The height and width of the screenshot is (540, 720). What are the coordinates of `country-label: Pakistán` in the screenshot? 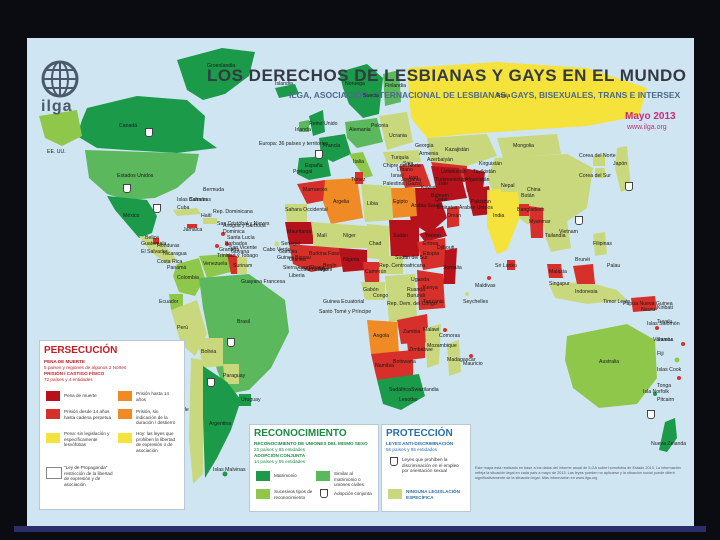 It's located at (481, 202).